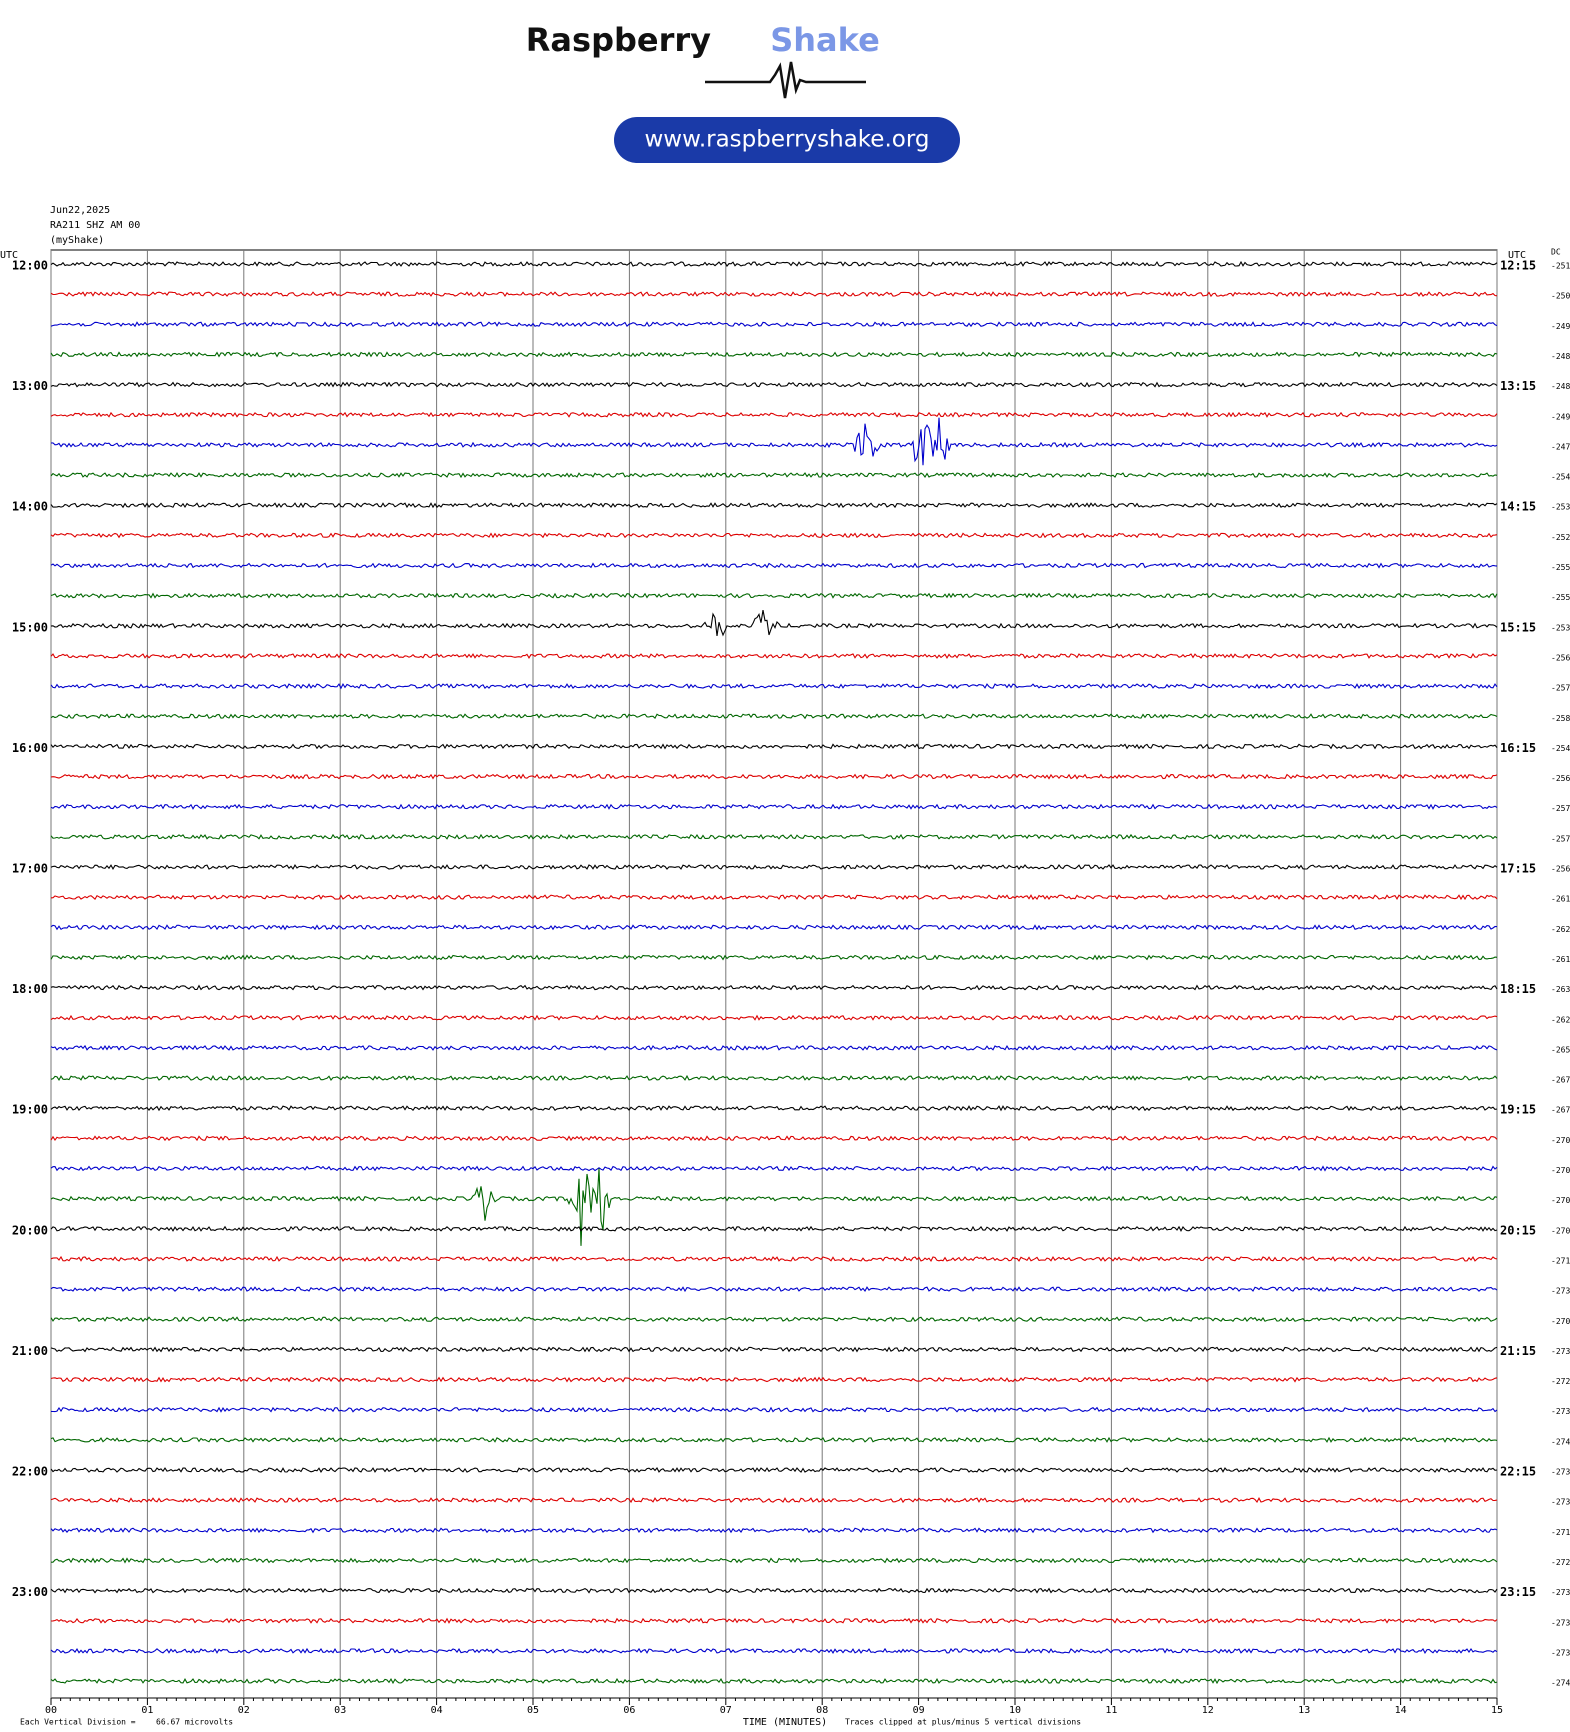 The height and width of the screenshot is (1732, 1570). What do you see at coordinates (1560, 296) in the screenshot?
I see `dc-value: -250` at bounding box center [1560, 296].